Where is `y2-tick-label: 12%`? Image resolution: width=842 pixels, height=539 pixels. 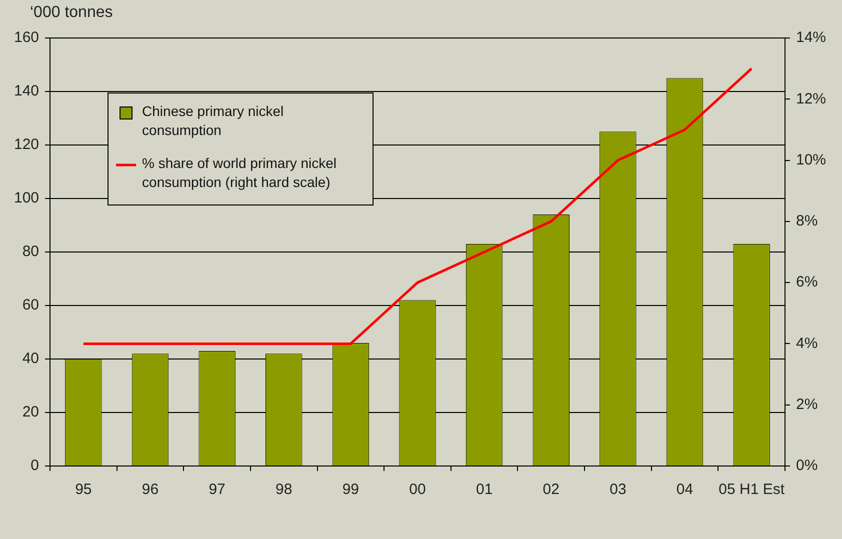
y2-tick-label: 12% is located at coordinates (811, 99).